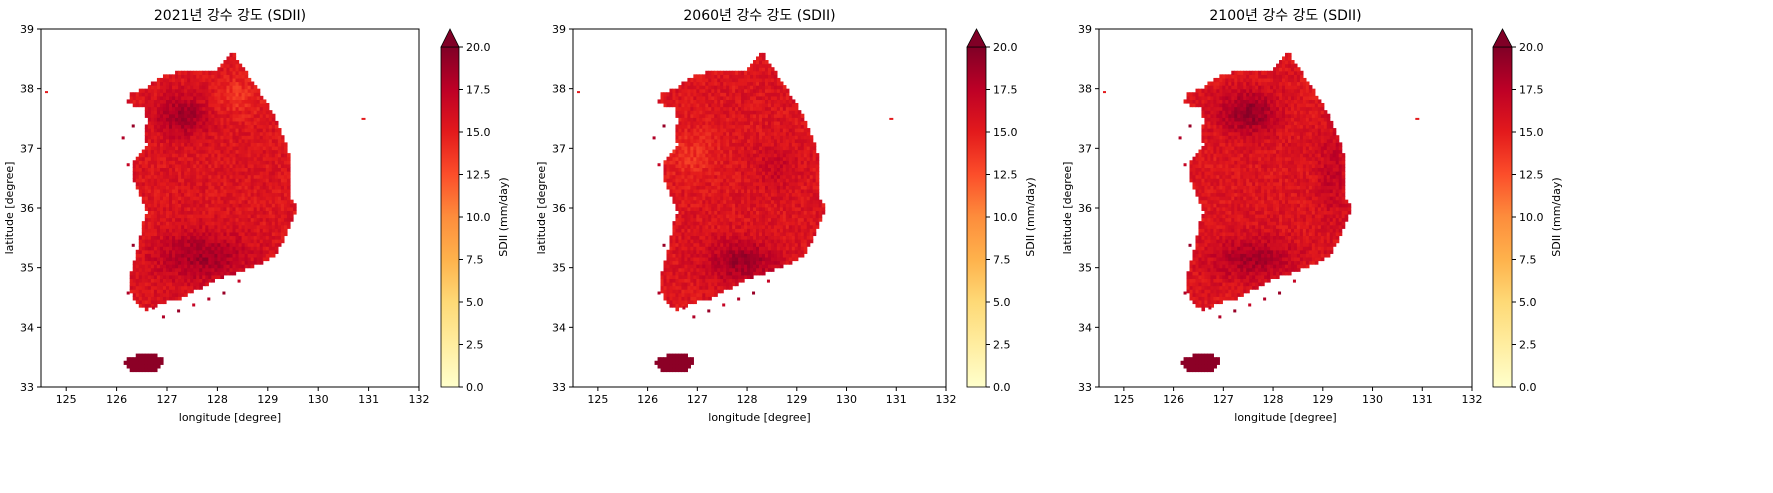 The width and height of the screenshot is (1773, 493). I want to click on colorbar-tick-label: 7.5, so click(475, 260).